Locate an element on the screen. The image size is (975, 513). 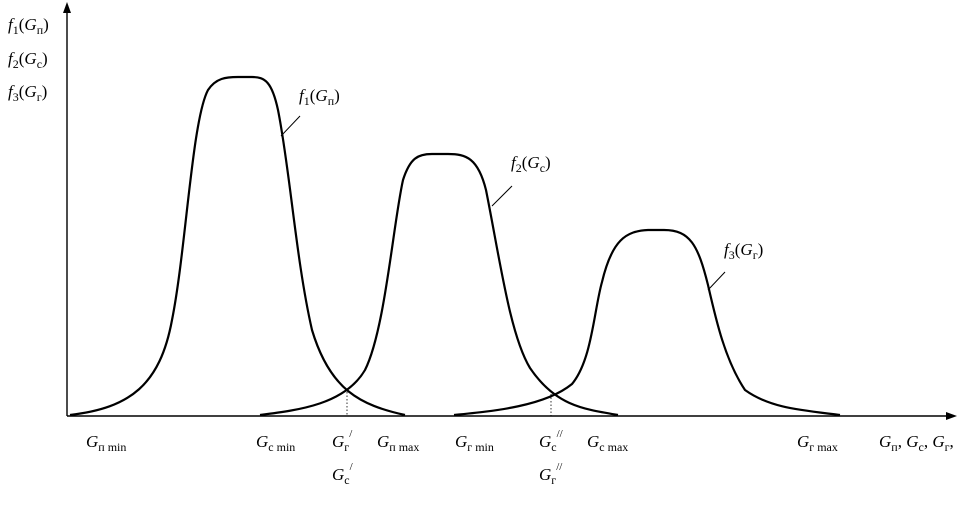
y-axis-label-f1: f1(Gп) is located at coordinates (28, 26).